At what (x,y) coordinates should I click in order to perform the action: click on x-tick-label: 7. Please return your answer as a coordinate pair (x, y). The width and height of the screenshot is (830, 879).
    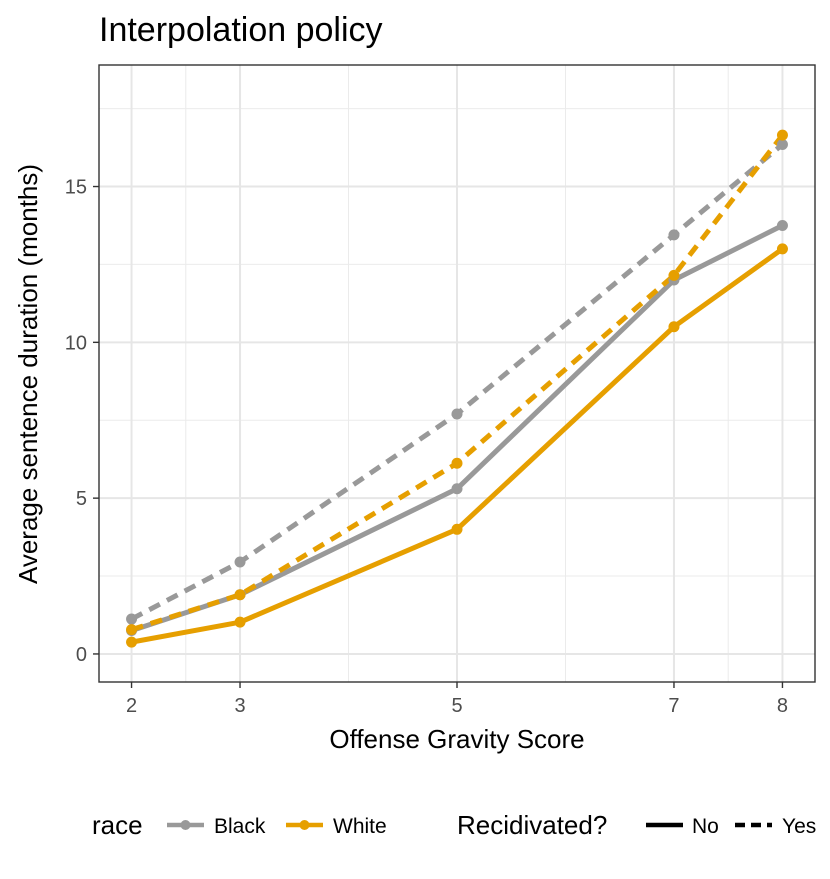
    Looking at the image, I should click on (673, 706).